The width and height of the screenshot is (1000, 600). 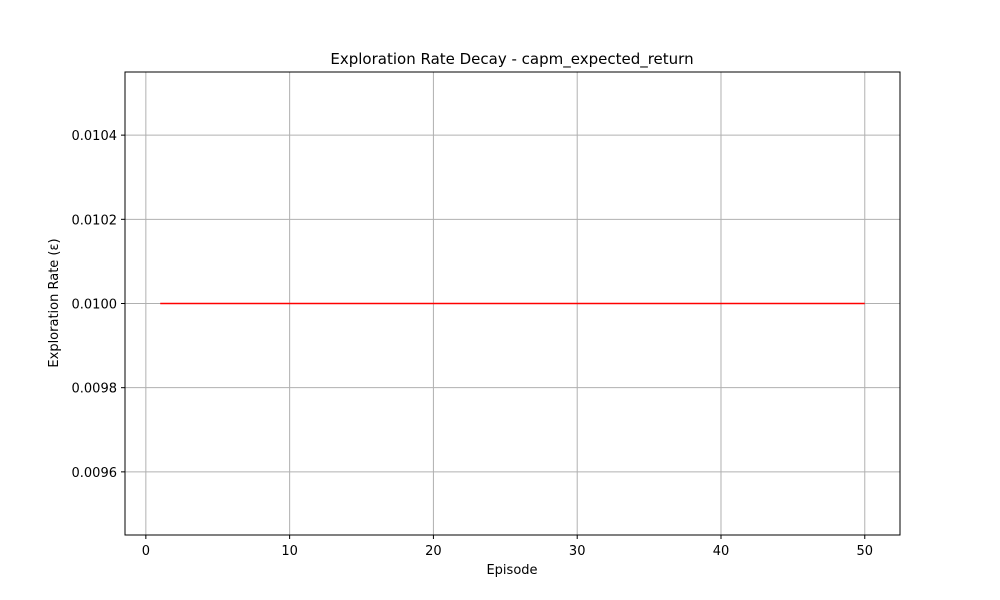 What do you see at coordinates (95, 473) in the screenshot?
I see `y-tick-label: 0.0096` at bounding box center [95, 473].